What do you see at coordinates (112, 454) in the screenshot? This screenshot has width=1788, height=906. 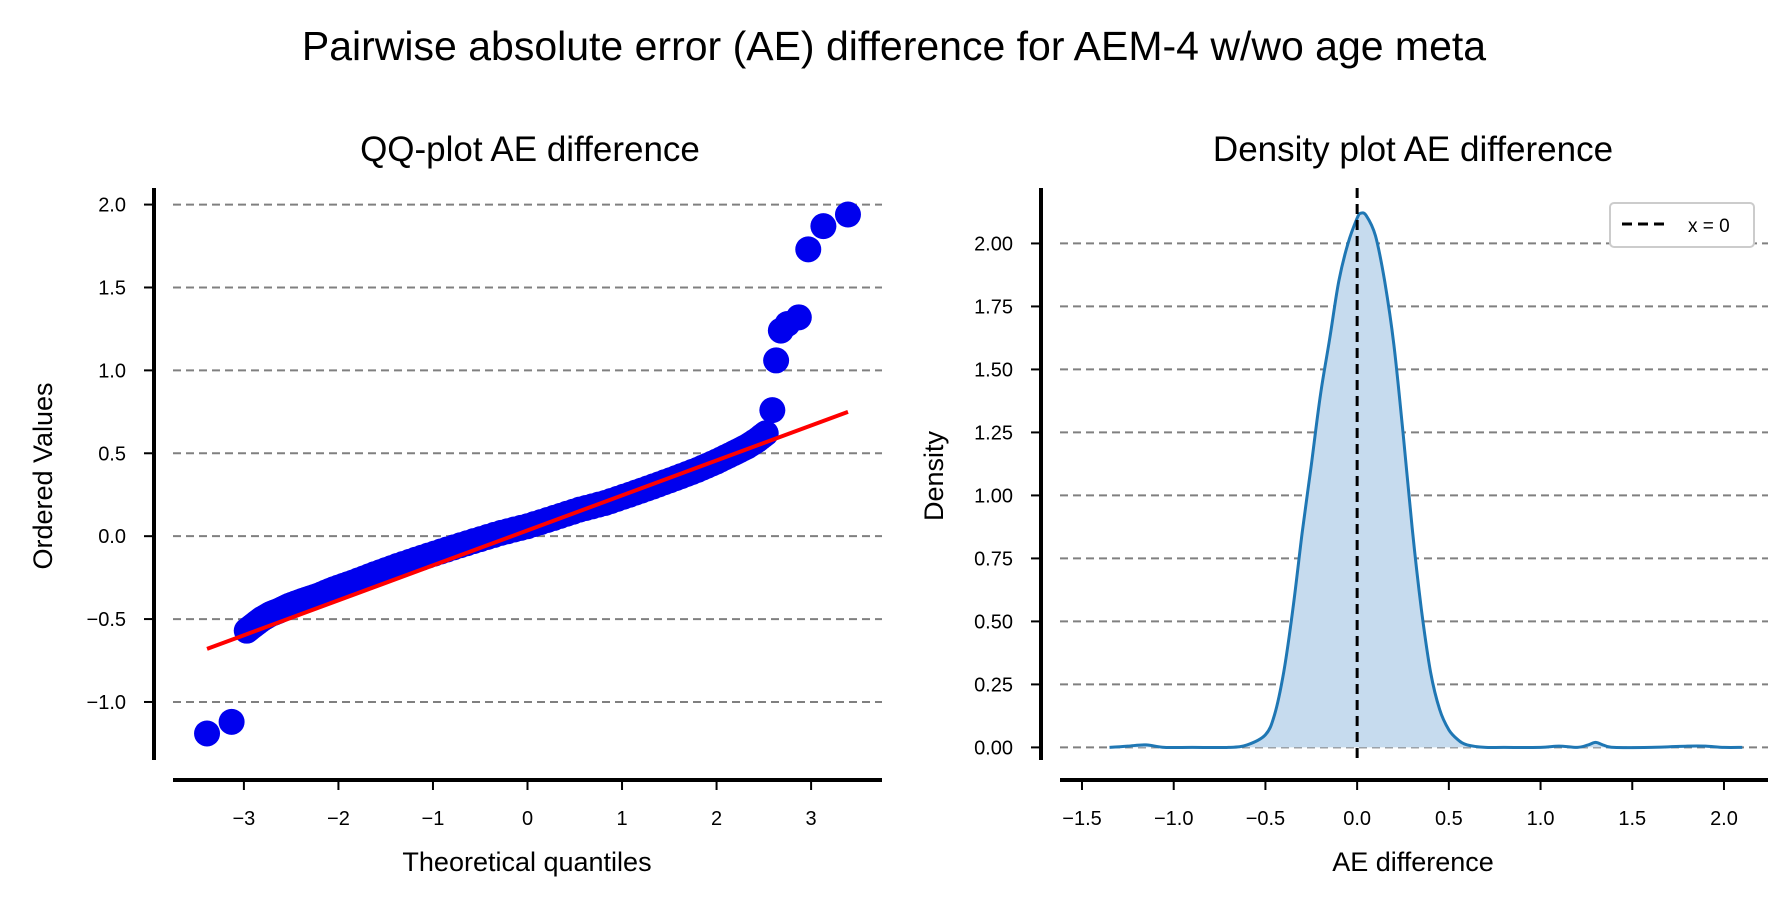 I see `qq-y-tick-label: 0.5` at bounding box center [112, 454].